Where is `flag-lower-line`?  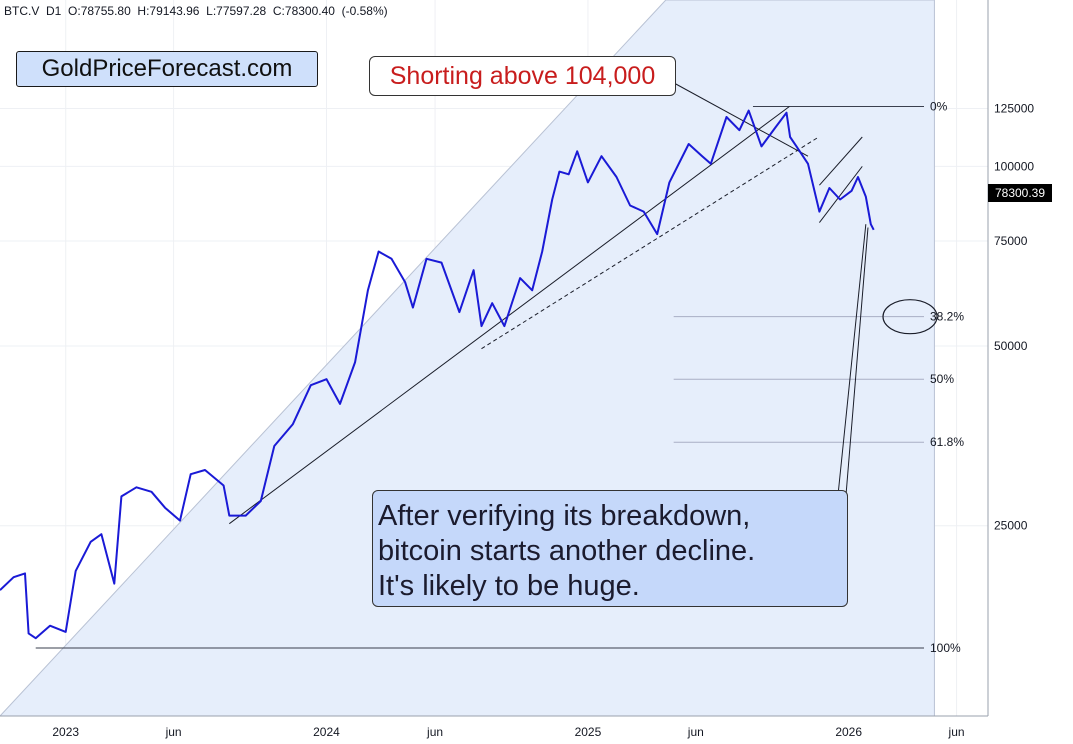 flag-lower-line is located at coordinates (841, 161).